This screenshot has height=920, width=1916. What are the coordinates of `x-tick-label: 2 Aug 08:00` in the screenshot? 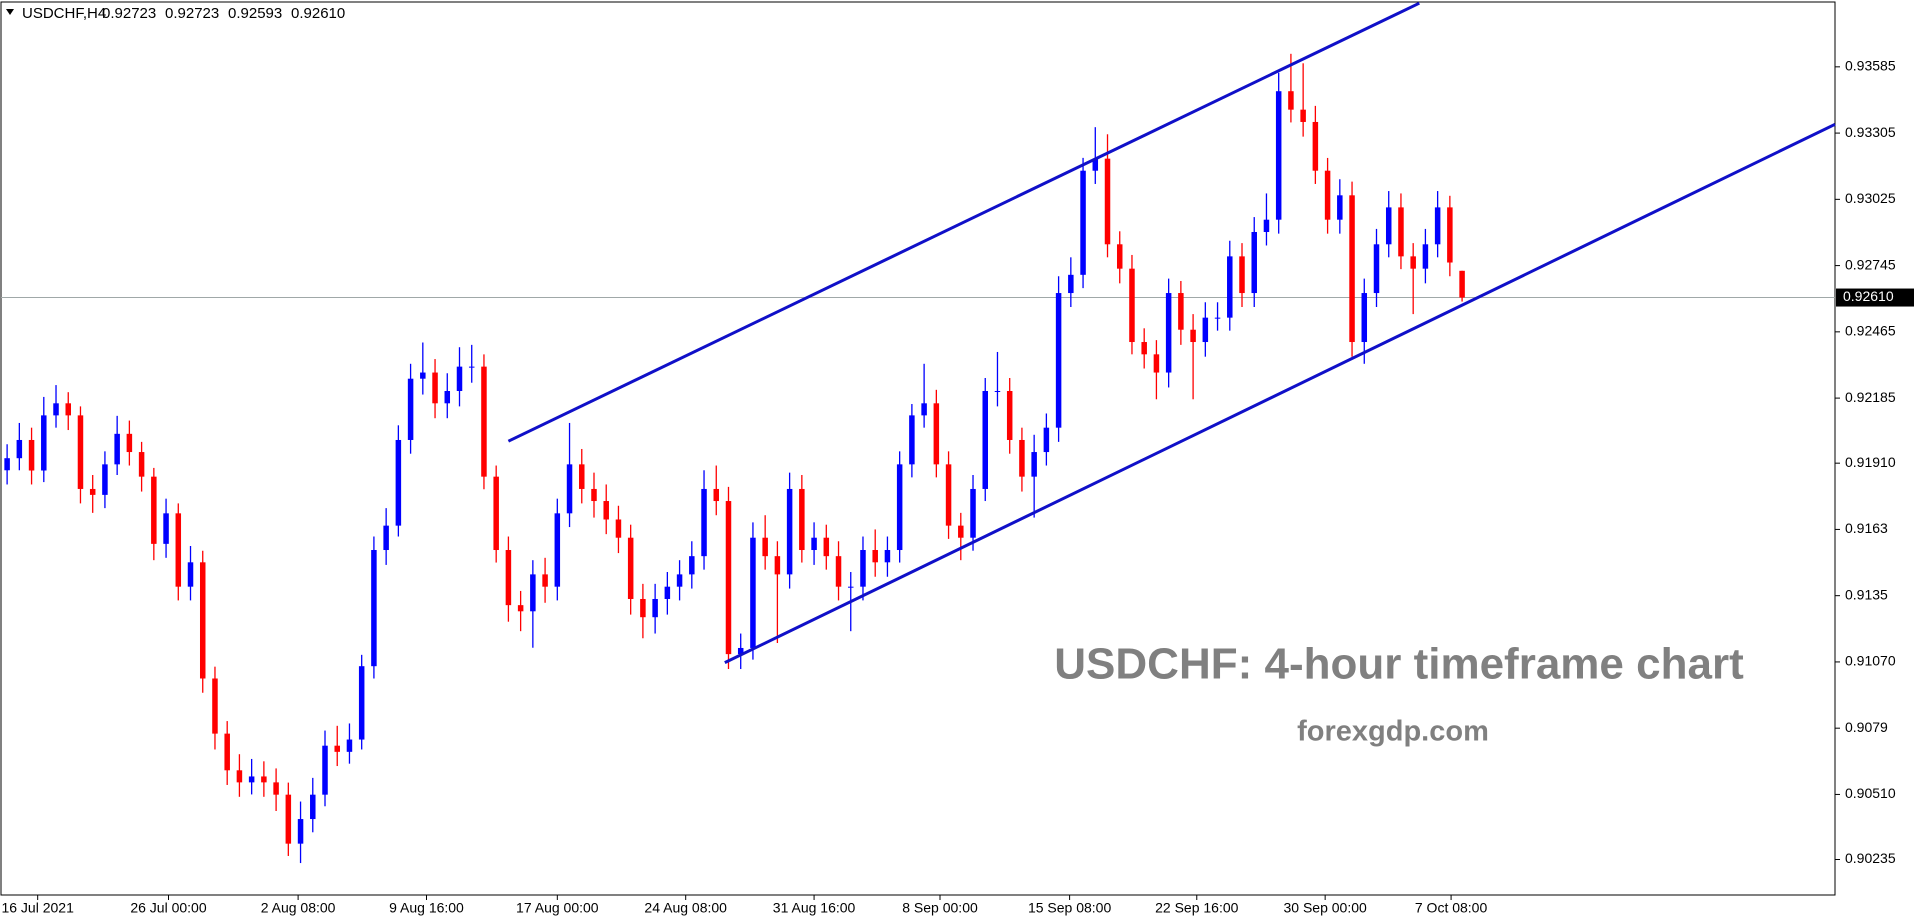 It's located at (298, 908).